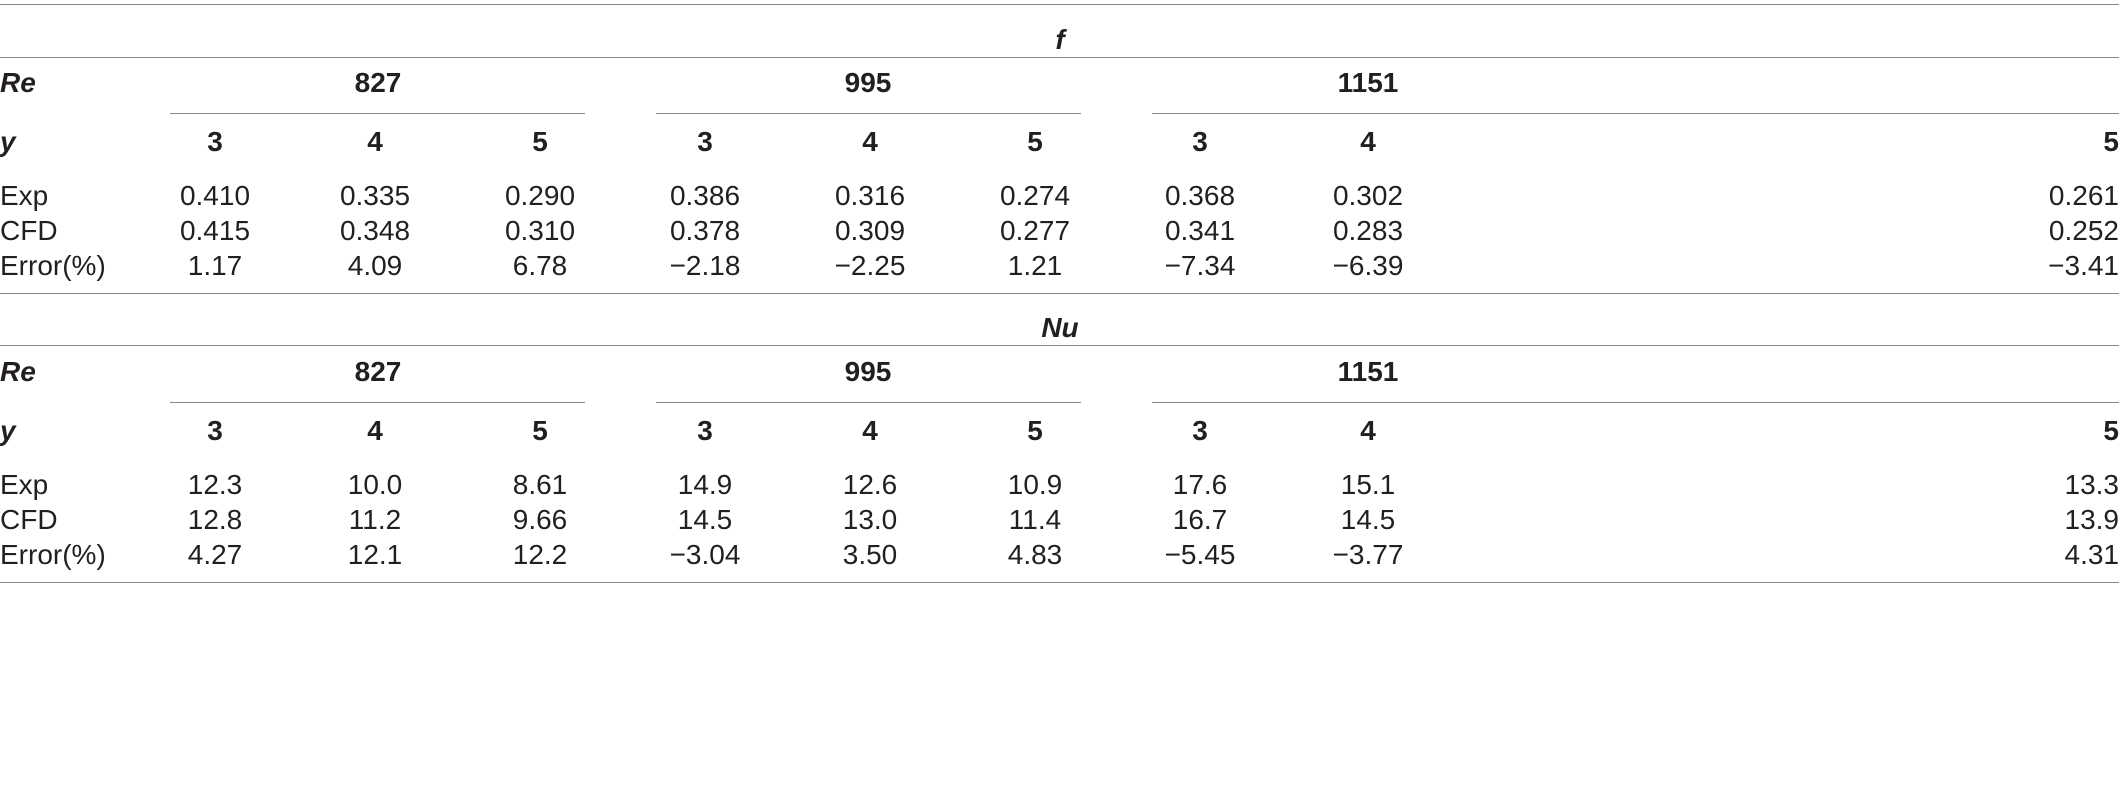 The image size is (2119, 791). Describe the element at coordinates (375, 195) in the screenshot. I see `table-cell: 0.335` at that location.